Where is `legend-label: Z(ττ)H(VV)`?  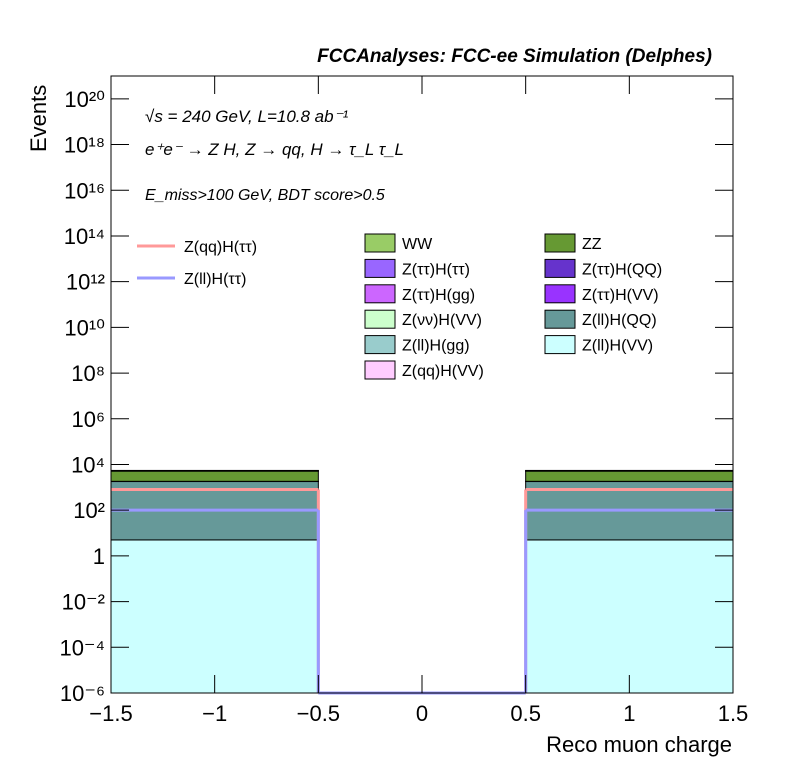 legend-label: Z(ττ)H(VV) is located at coordinates (620, 295).